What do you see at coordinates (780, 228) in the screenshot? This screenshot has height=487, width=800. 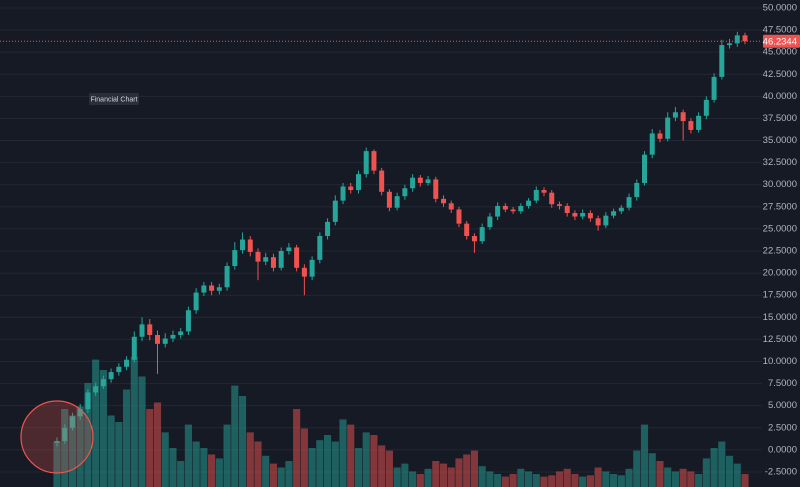 I see `y-tick-label: 25.0000` at bounding box center [780, 228].